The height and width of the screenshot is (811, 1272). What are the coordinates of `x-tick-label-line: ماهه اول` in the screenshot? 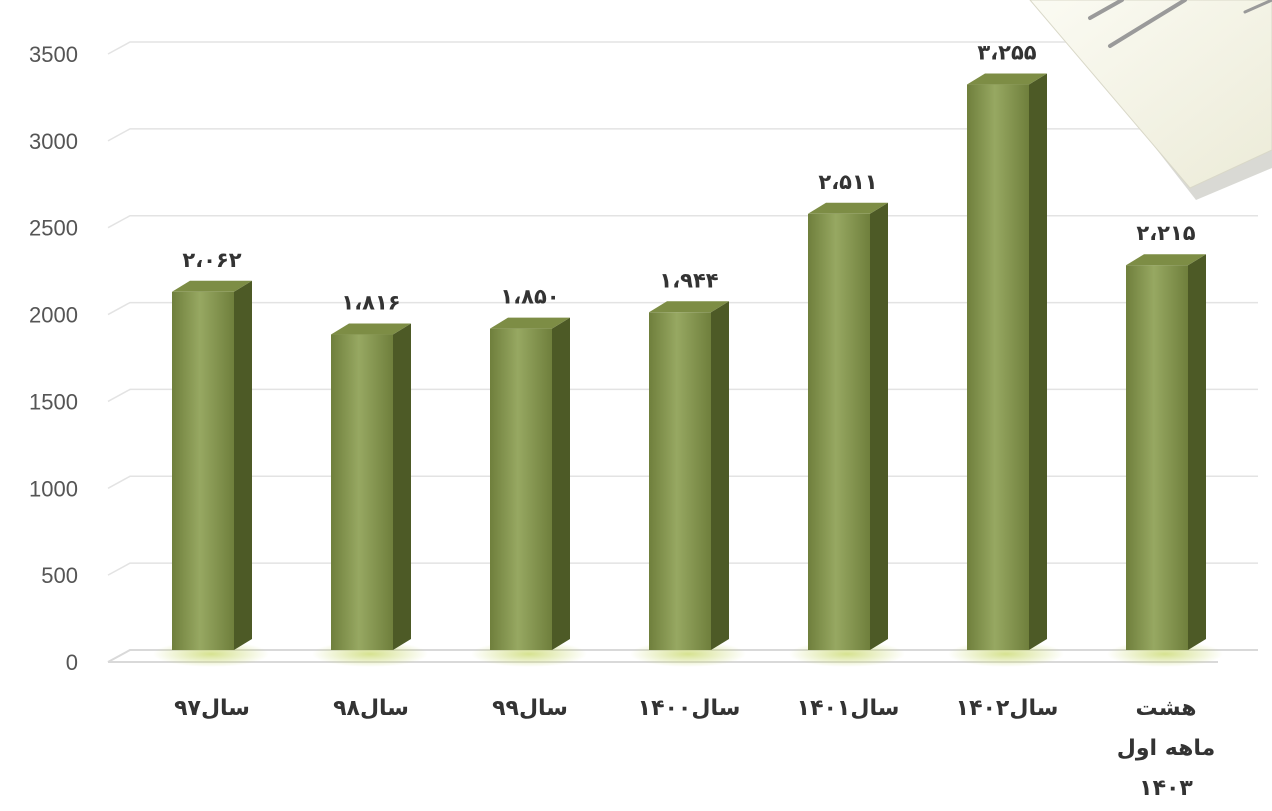 It's located at (1166, 748).